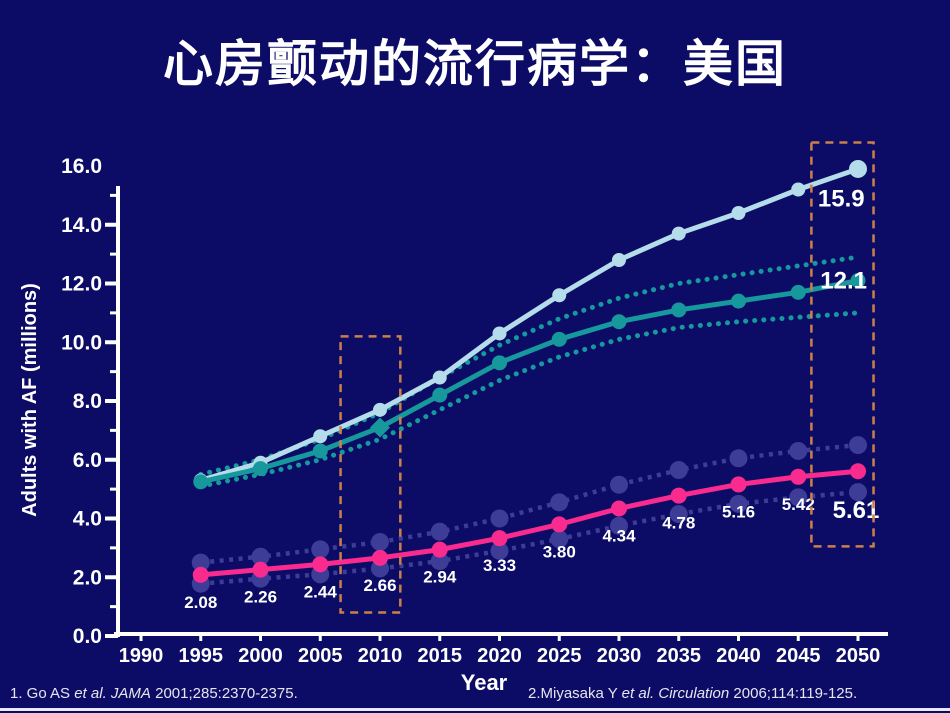 This screenshot has height=713, width=950. Describe the element at coordinates (842, 344) in the screenshot. I see `highlight-2050` at that location.